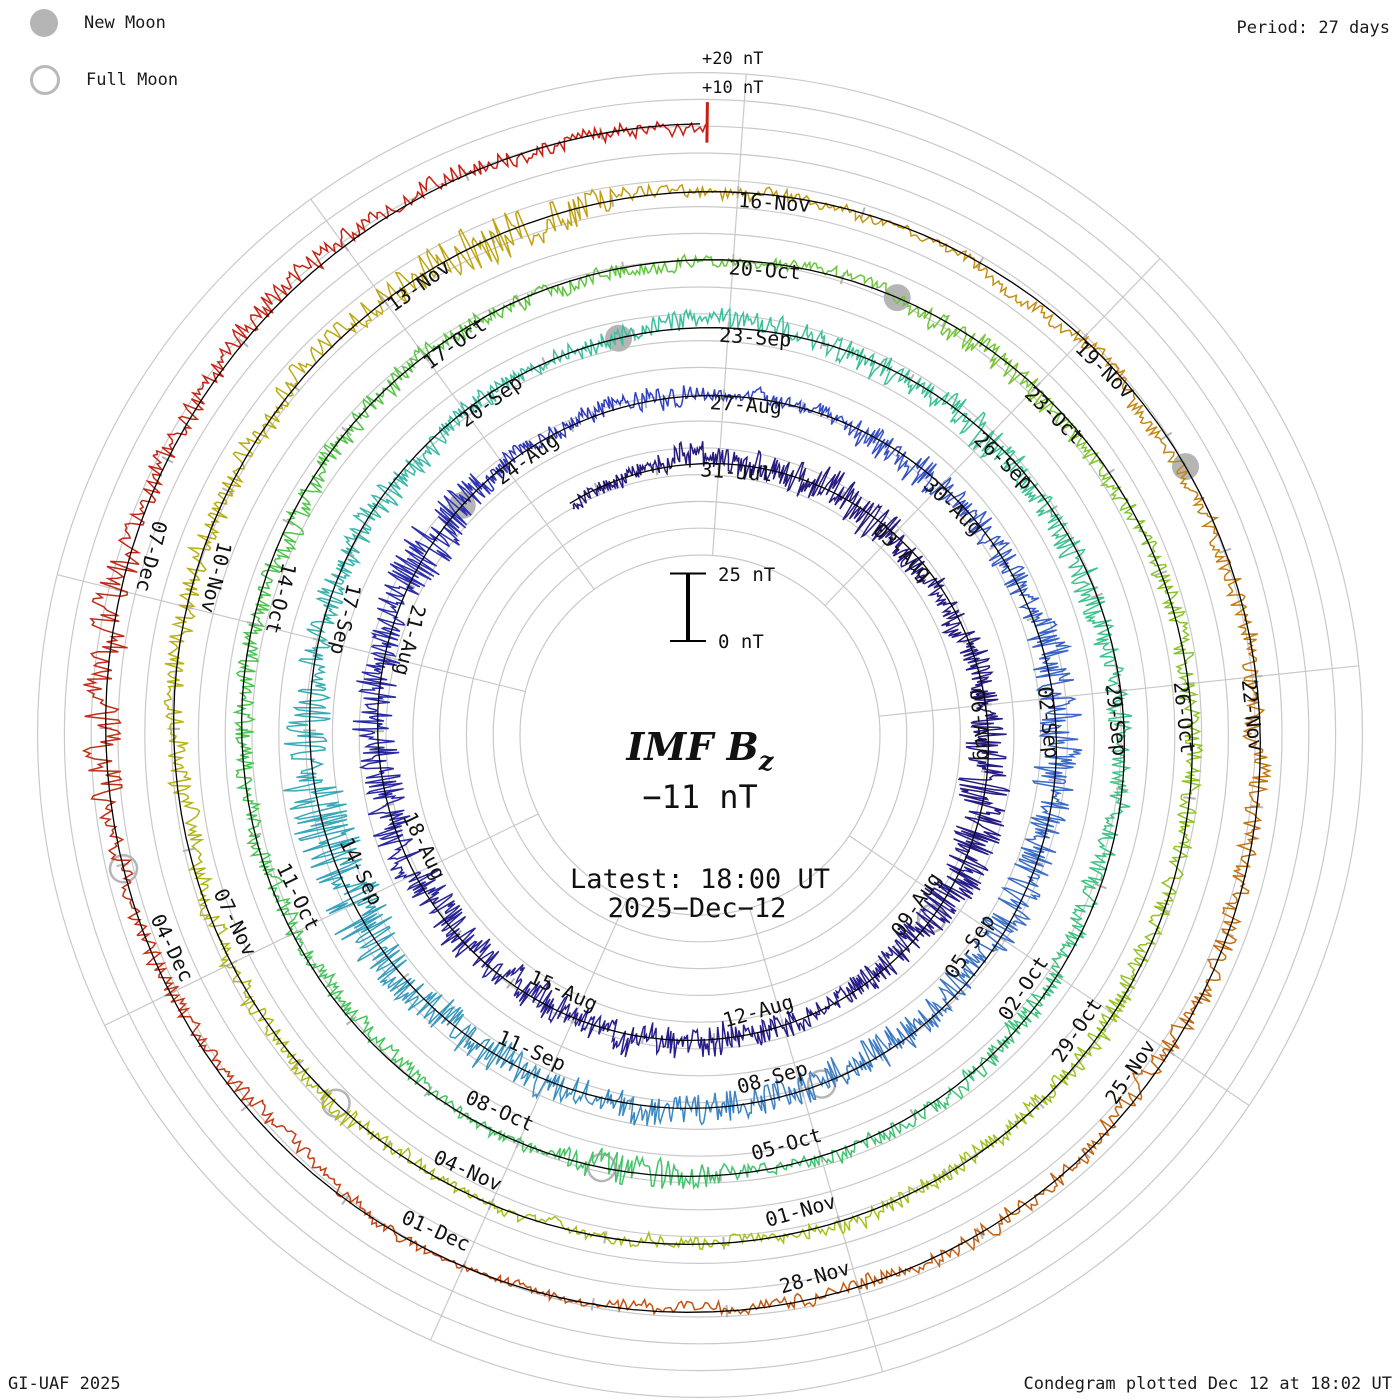 This screenshot has height=1400, width=1400. Describe the element at coordinates (45, 80) in the screenshot. I see `full-moon-icon` at that location.